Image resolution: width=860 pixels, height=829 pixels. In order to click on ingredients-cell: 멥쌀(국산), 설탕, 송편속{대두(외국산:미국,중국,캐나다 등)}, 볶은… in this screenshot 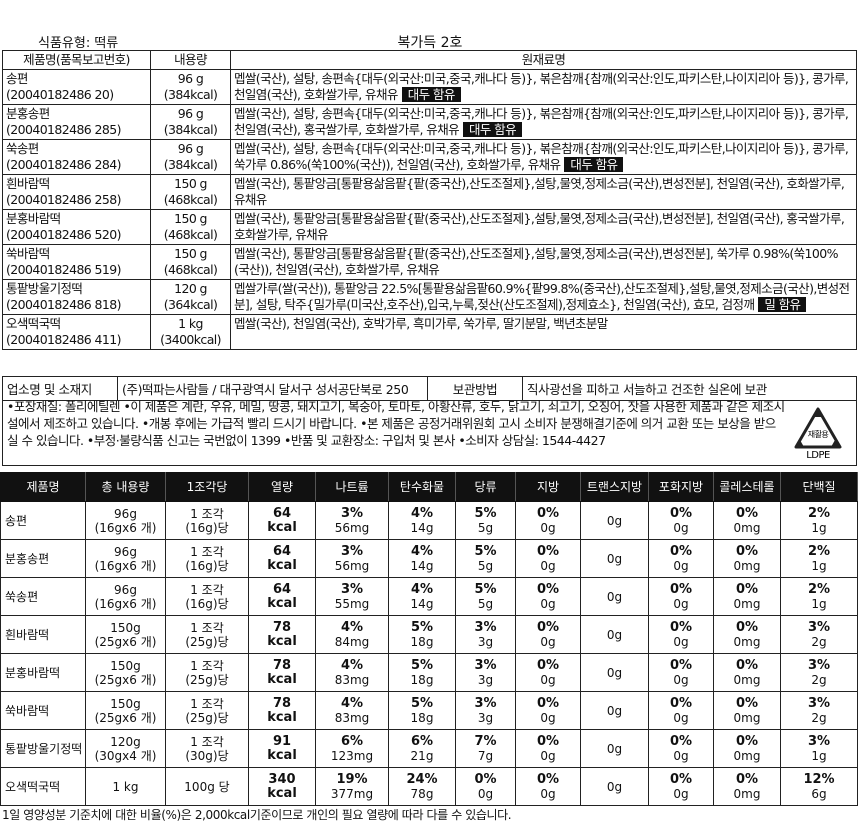, I will do `click(543, 157)`.